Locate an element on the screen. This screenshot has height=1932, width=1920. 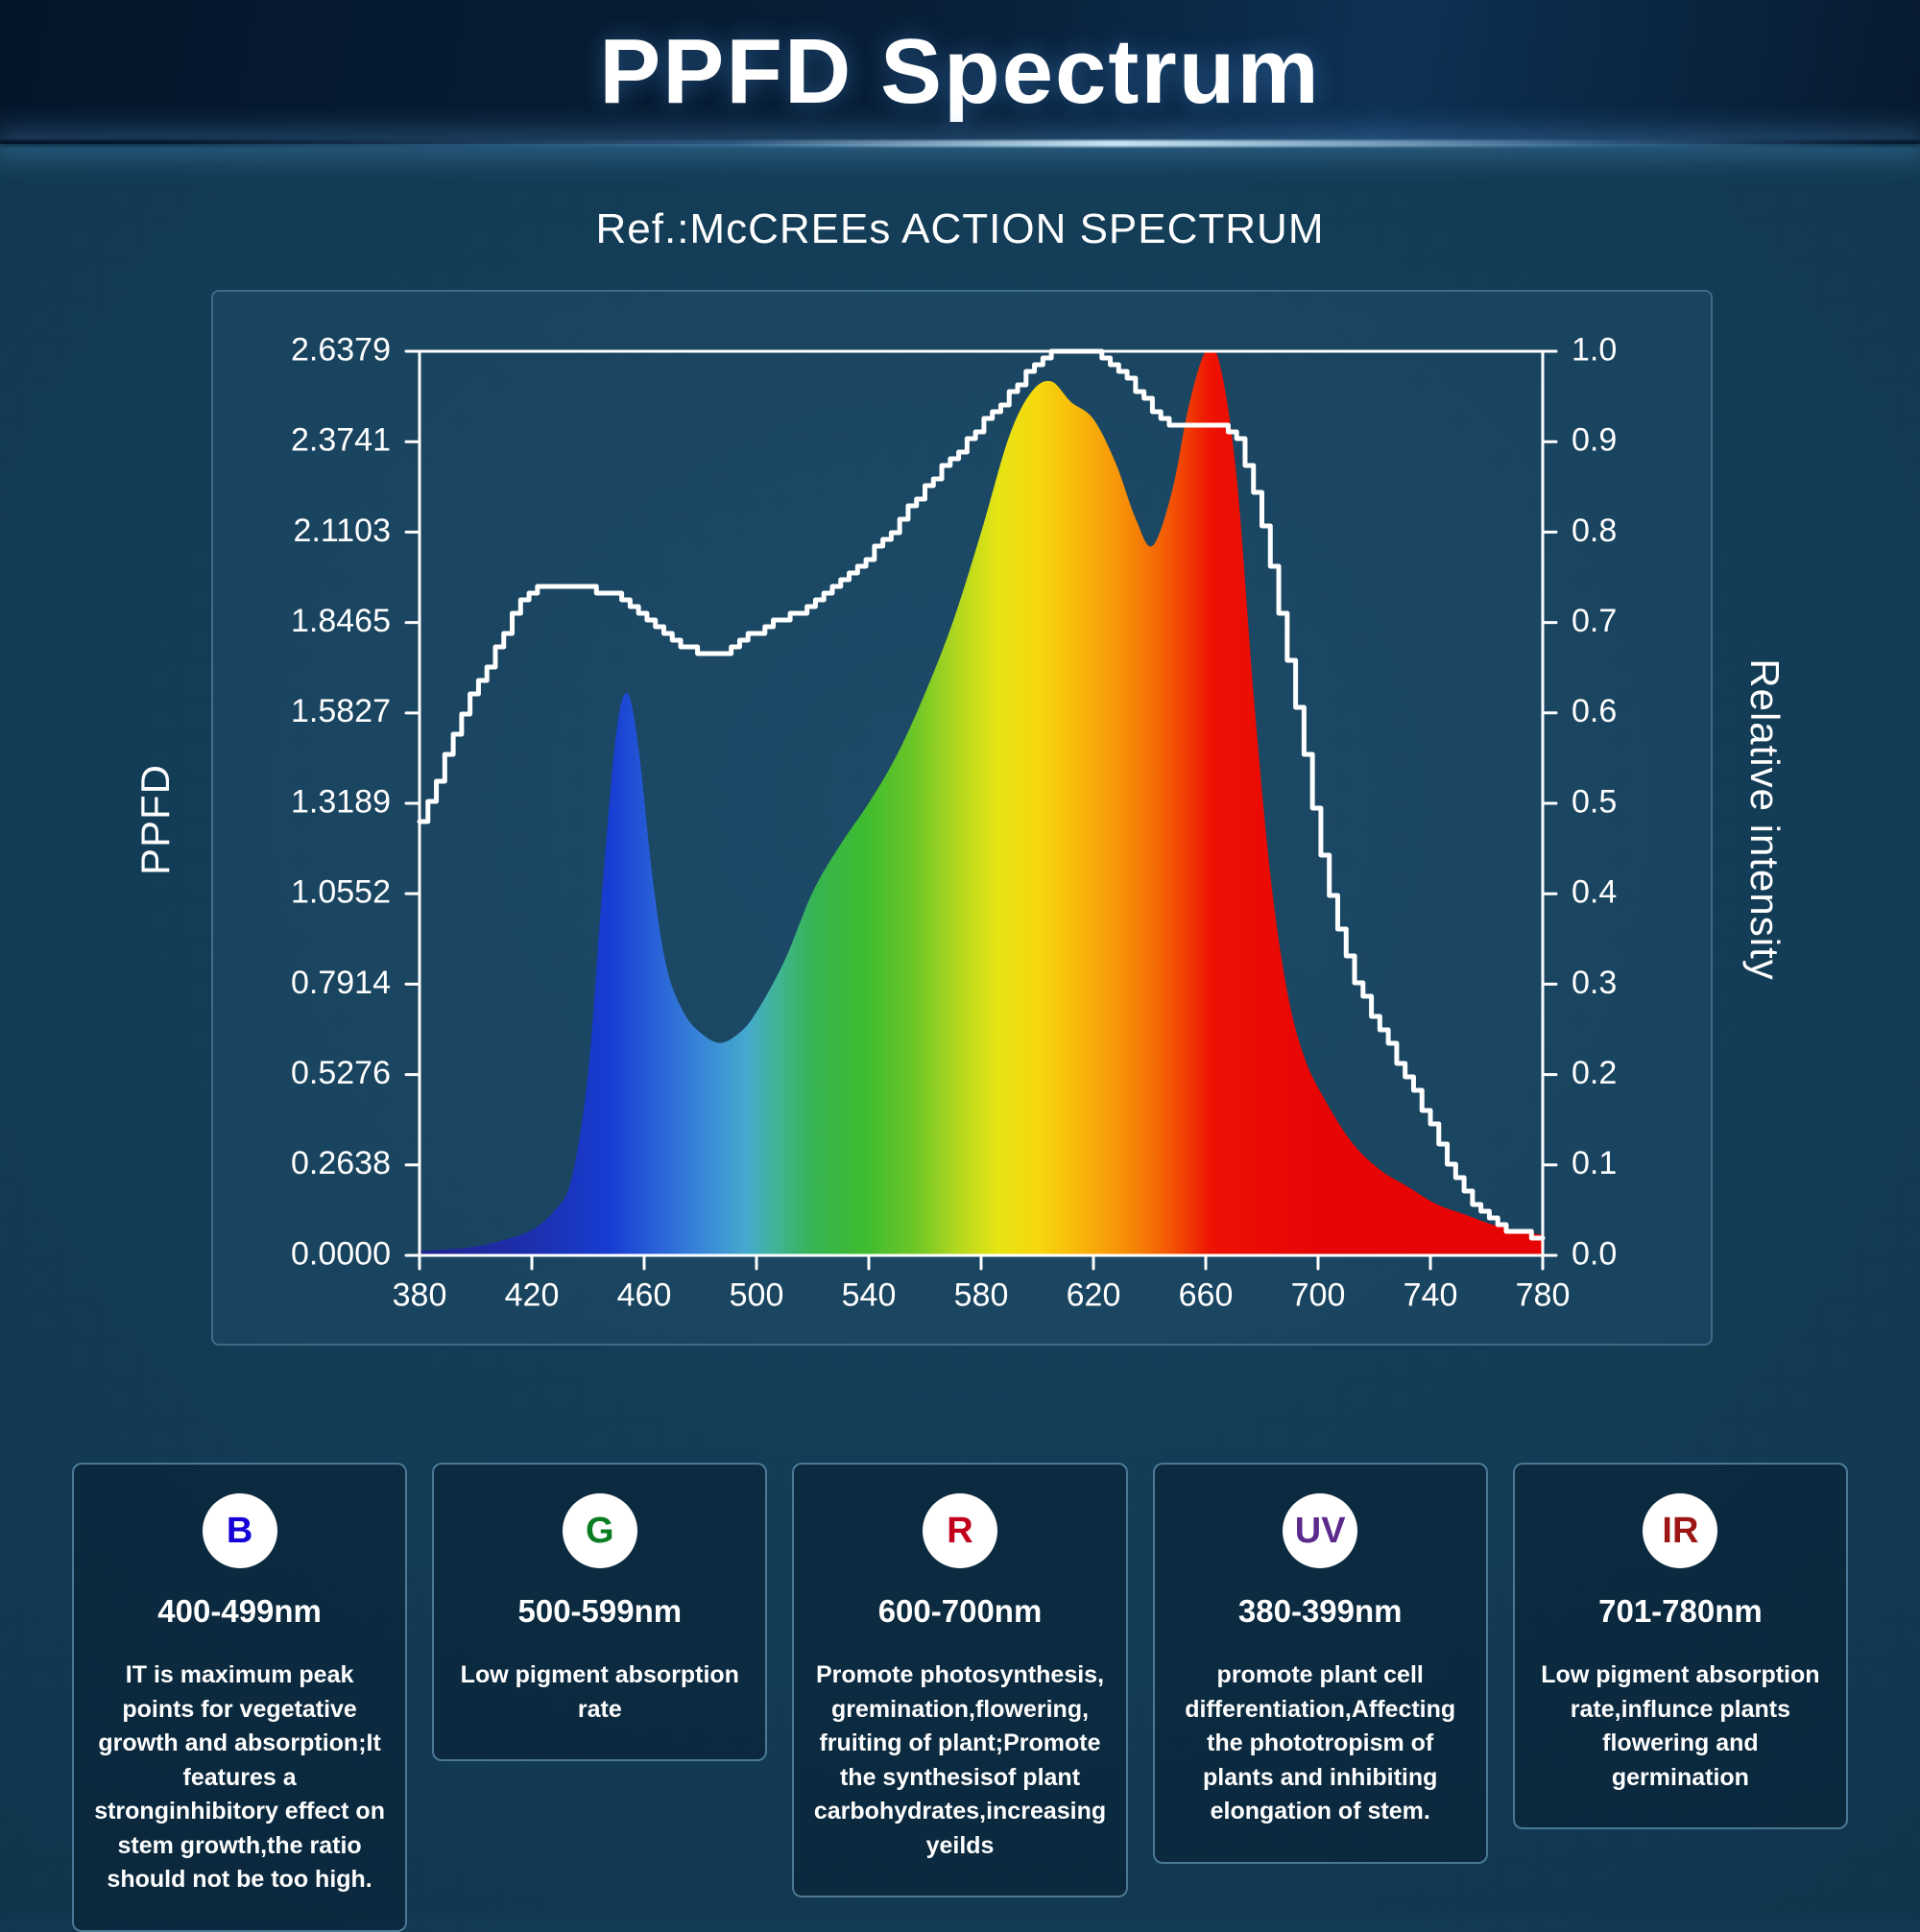
blue-band-letter: B is located at coordinates (239, 1530).